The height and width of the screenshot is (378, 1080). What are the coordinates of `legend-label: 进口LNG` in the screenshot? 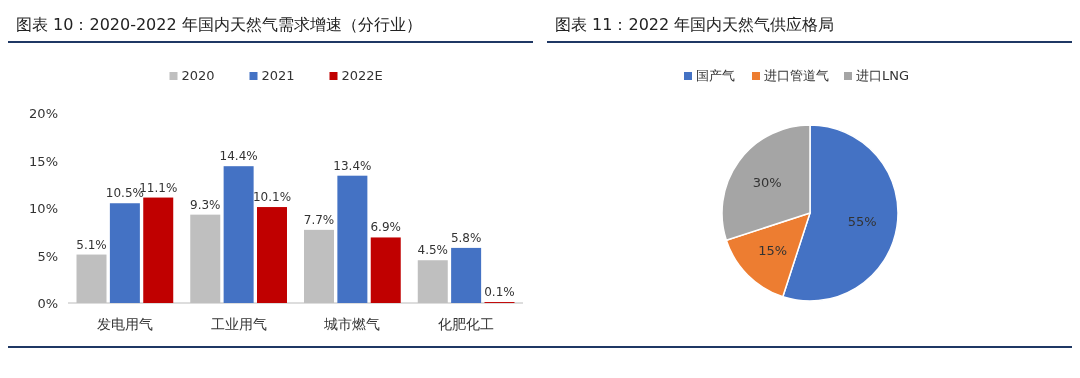 It's located at (883, 75).